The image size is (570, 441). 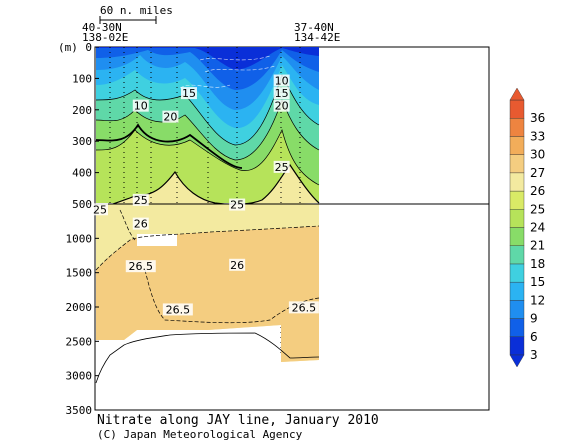 What do you see at coordinates (537, 228) in the screenshot?
I see `colorbar-tick-label: 24` at bounding box center [537, 228].